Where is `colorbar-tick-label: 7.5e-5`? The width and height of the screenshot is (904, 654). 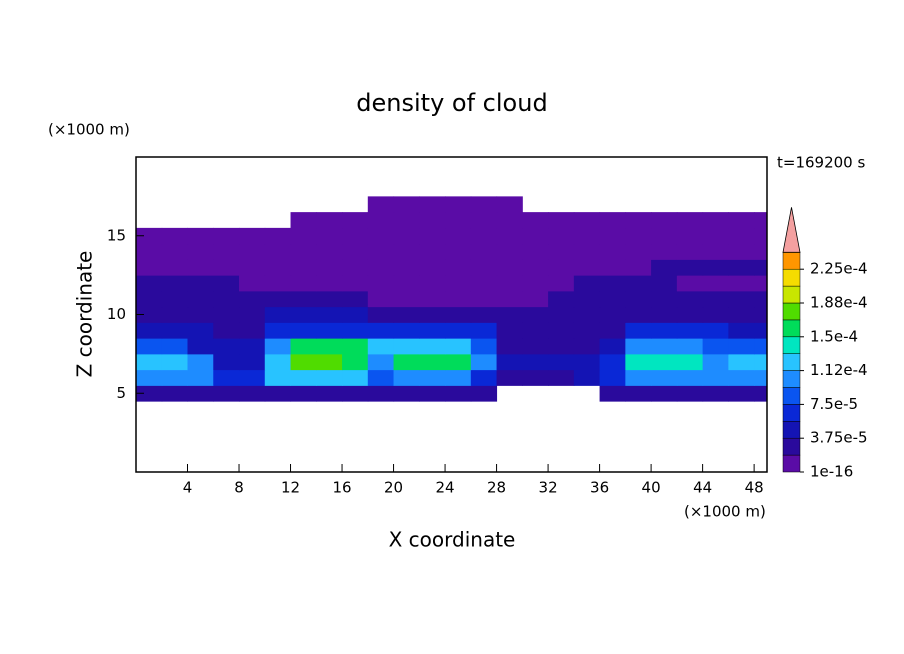 colorbar-tick-label: 7.5e-5 is located at coordinates (834, 404).